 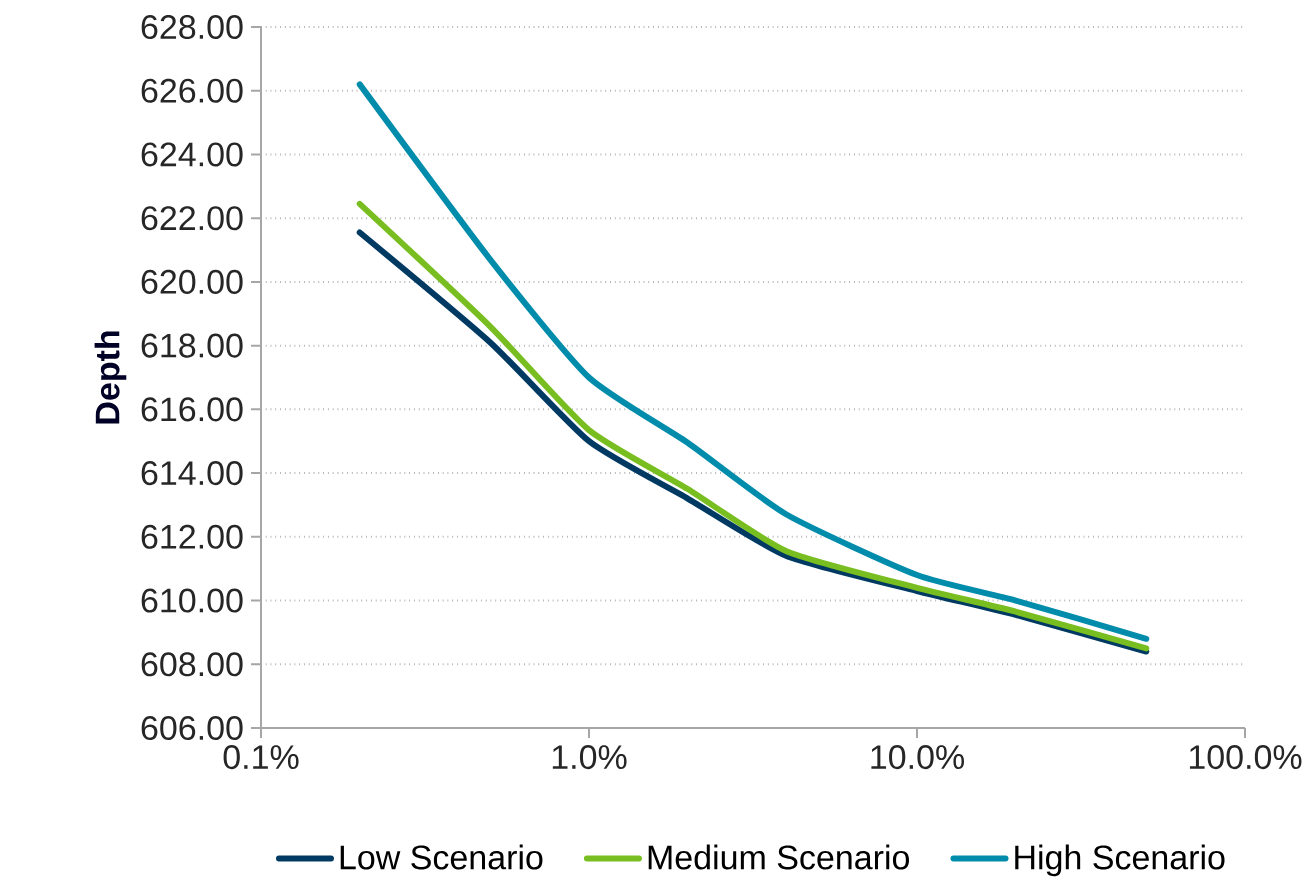 What do you see at coordinates (192, 664) in the screenshot?
I see `y-tick-label: 608.00` at bounding box center [192, 664].